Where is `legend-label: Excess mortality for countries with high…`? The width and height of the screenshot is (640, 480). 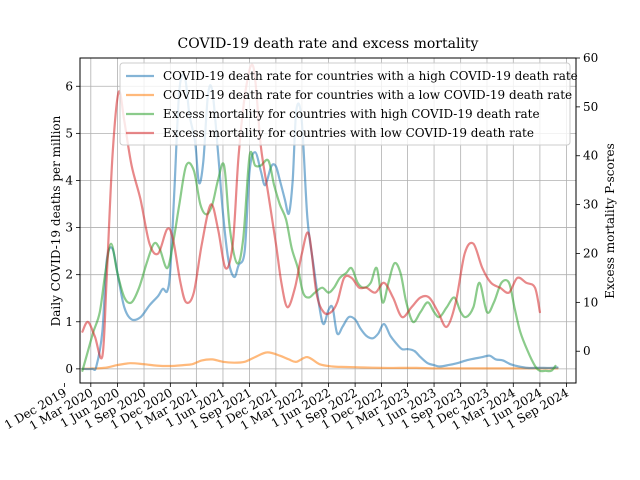
legend-label: Excess mortality for countries with high… is located at coordinates (351, 114).